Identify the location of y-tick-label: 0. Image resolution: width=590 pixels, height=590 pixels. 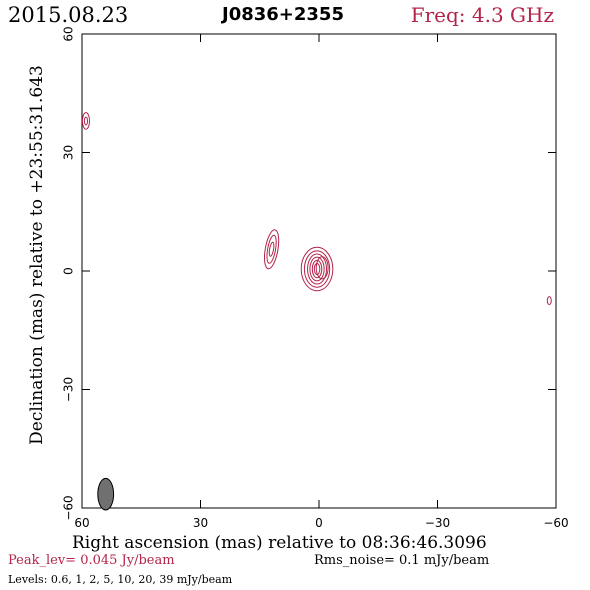
(69, 271).